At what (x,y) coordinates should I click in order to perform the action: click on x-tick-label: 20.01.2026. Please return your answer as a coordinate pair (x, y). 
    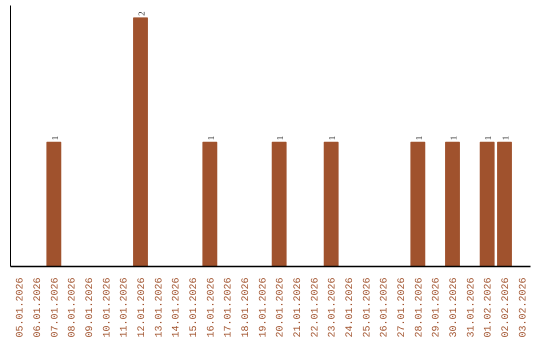
    Looking at the image, I should click on (281, 307).